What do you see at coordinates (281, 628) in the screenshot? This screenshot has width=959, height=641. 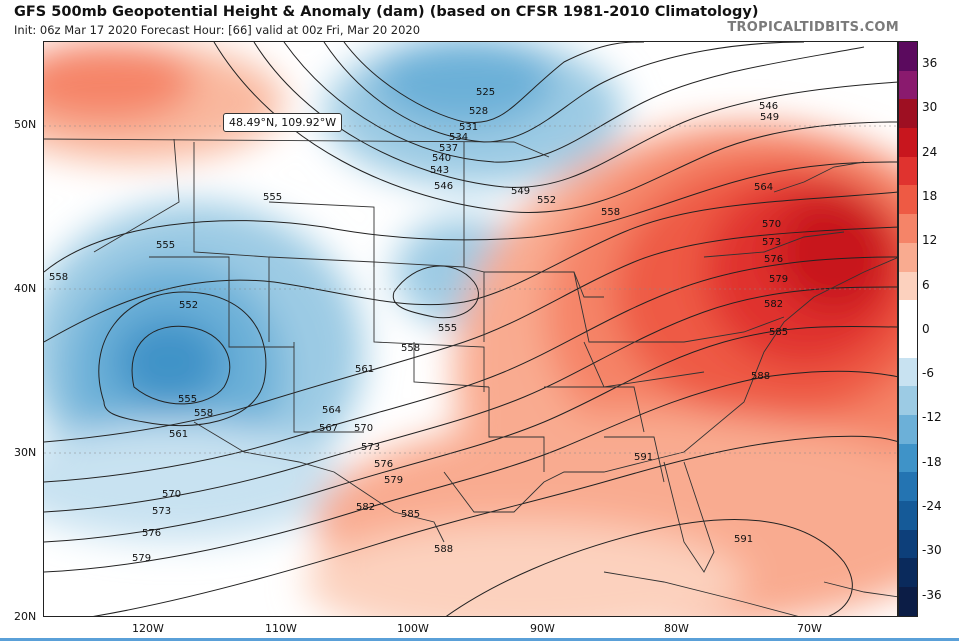 I see `lon-label: 110W` at bounding box center [281, 628].